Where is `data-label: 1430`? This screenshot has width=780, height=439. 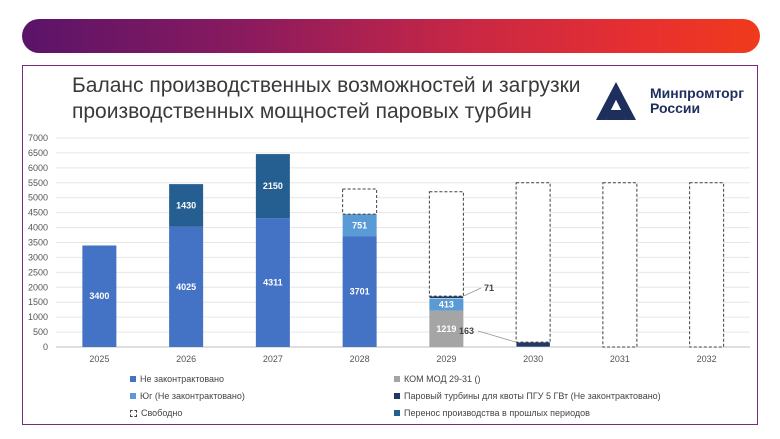 data-label: 1430 is located at coordinates (186, 205).